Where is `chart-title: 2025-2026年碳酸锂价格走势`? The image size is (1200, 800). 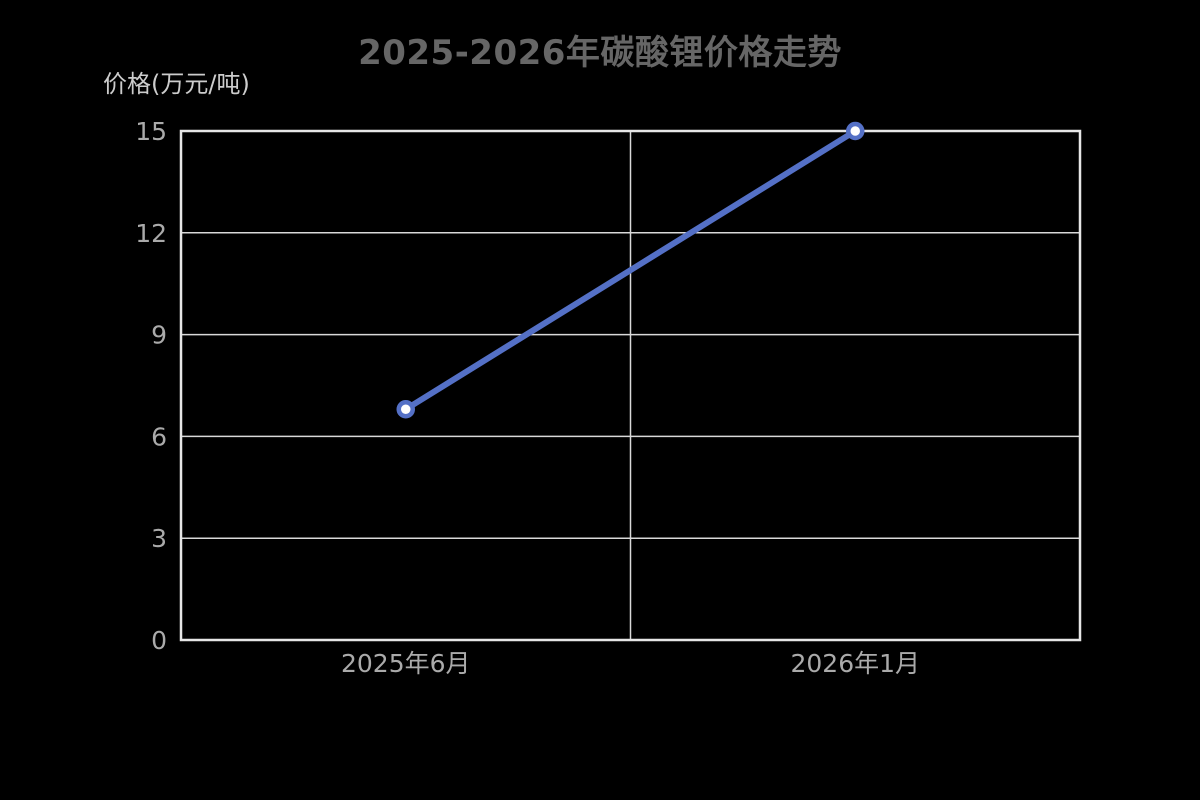
chart-title: 2025-2026年碳酸锂价格走势 is located at coordinates (600, 53).